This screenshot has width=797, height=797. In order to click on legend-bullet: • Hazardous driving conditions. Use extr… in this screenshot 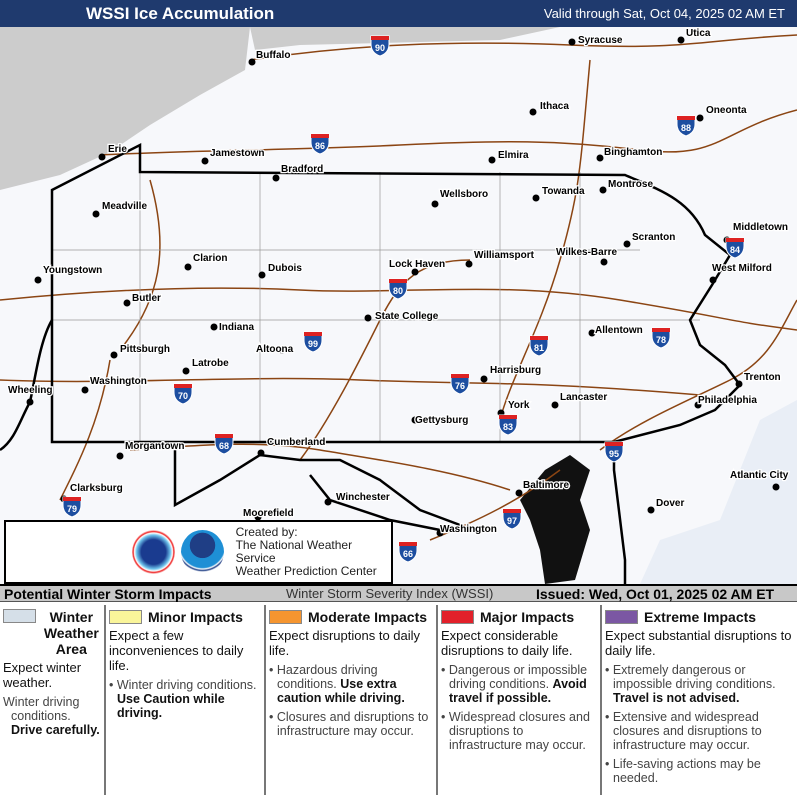, I will do `click(337, 684)`.